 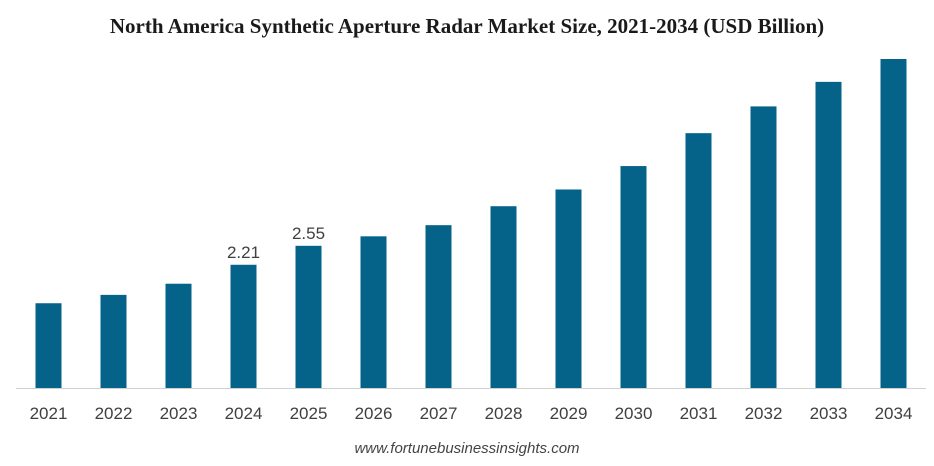 What do you see at coordinates (504, 413) in the screenshot?
I see `x-tick-label-2028: 2028` at bounding box center [504, 413].